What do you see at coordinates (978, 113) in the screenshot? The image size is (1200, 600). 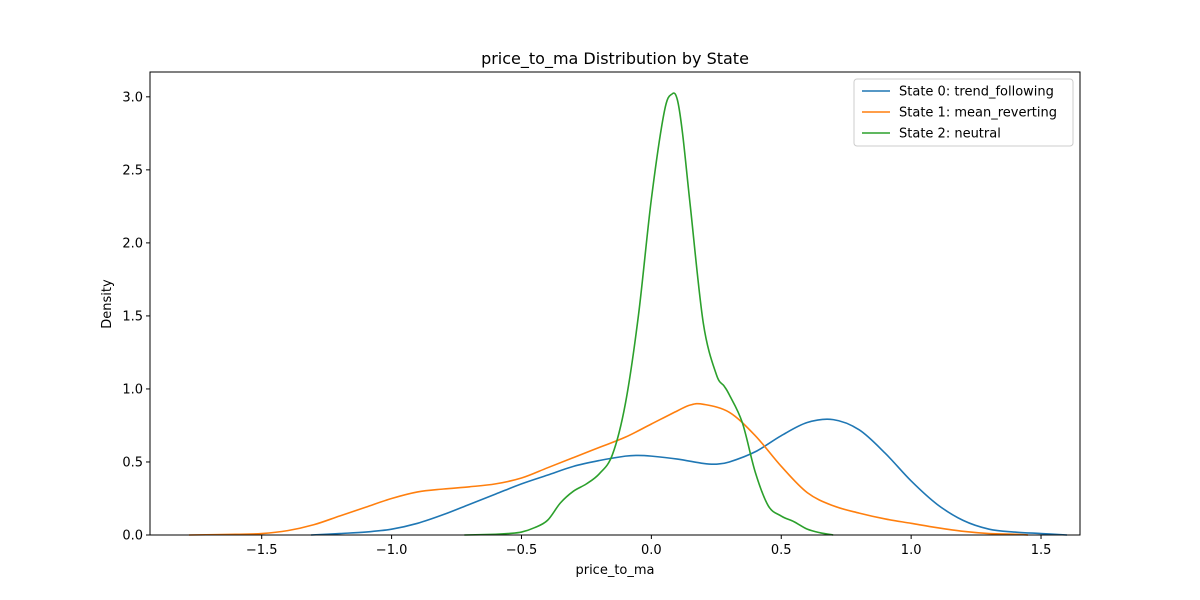 I see `legend-label-state-1: State 1: mean_reverting` at bounding box center [978, 113].